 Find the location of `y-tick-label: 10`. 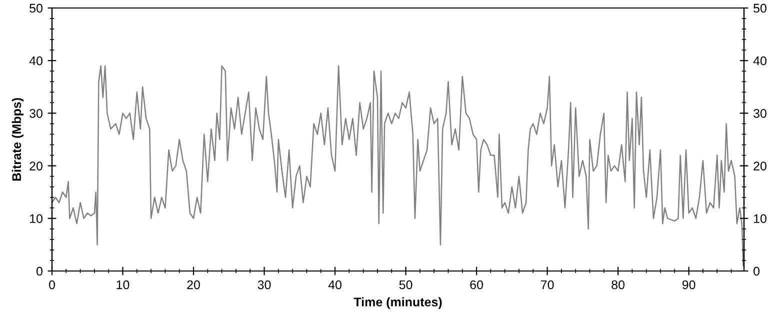

y-tick-label: 10 is located at coordinates (36, 219).